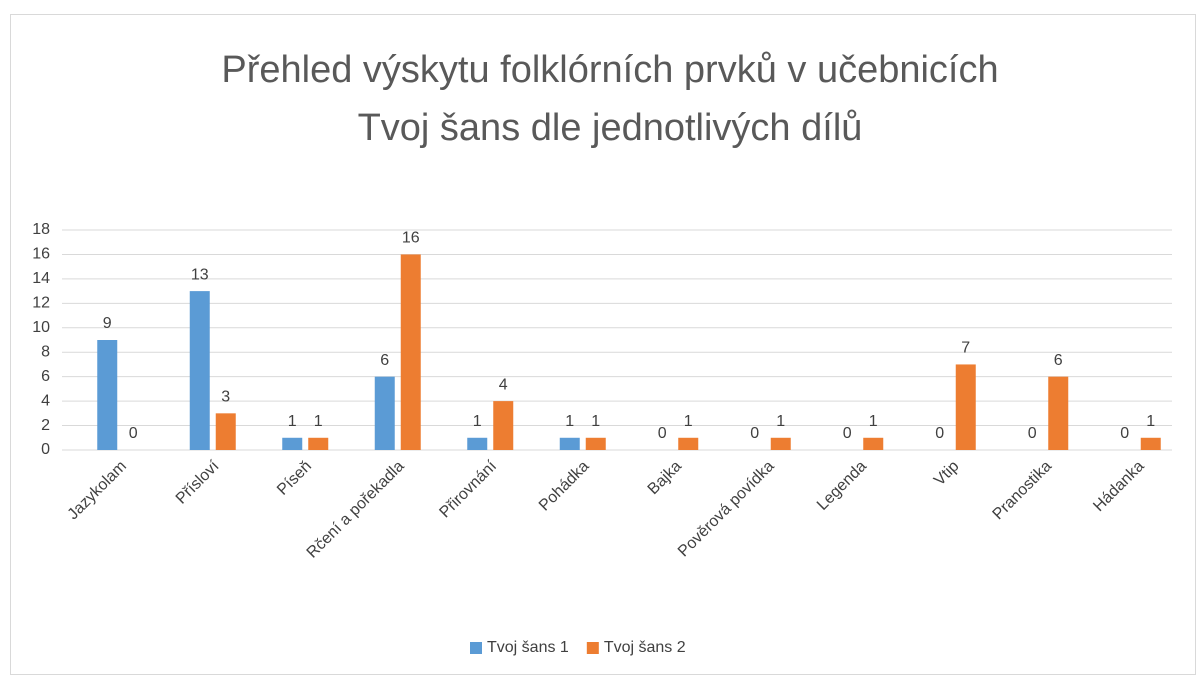 This screenshot has height=678, width=1201. I want to click on data-label: 16, so click(411, 238).